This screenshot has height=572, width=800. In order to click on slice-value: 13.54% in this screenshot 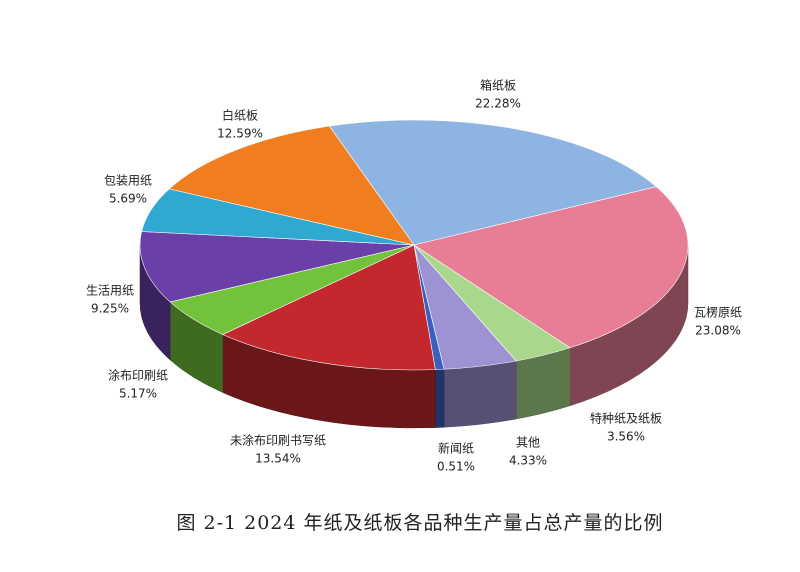, I will do `click(278, 459)`.